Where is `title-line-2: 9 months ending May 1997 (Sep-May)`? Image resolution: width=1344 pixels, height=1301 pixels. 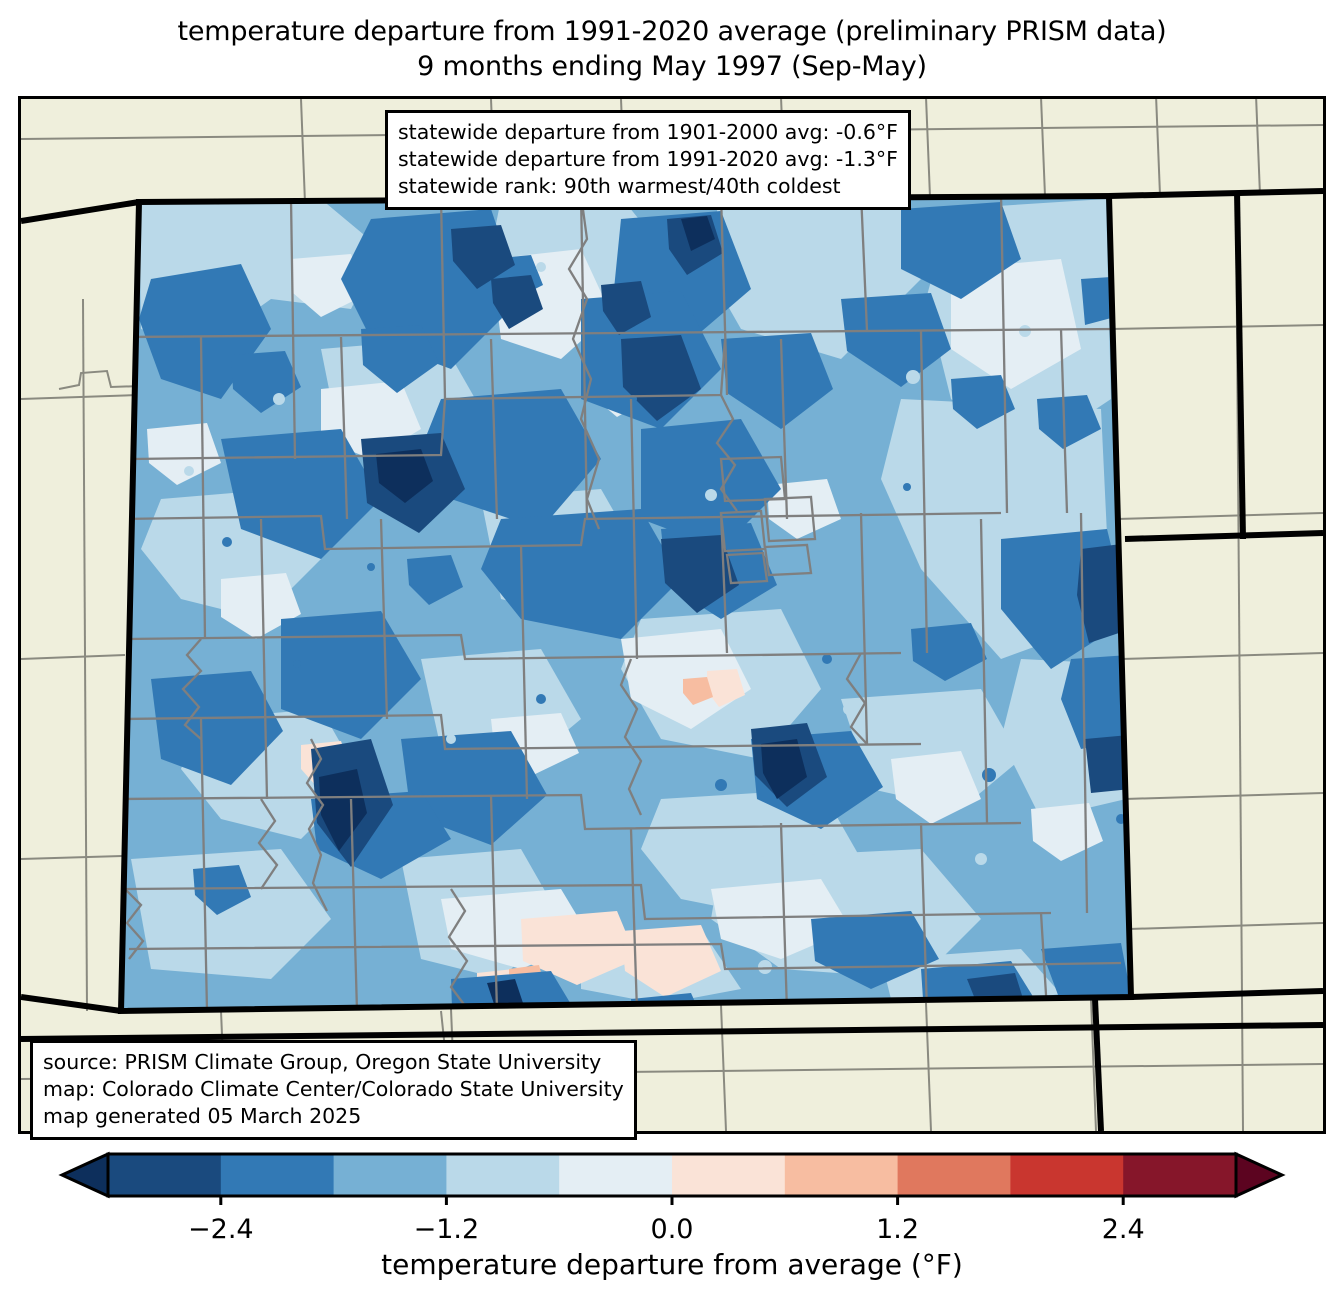
title-line-2: 9 months ending May 1997 (Sep-May) is located at coordinates (672, 66).